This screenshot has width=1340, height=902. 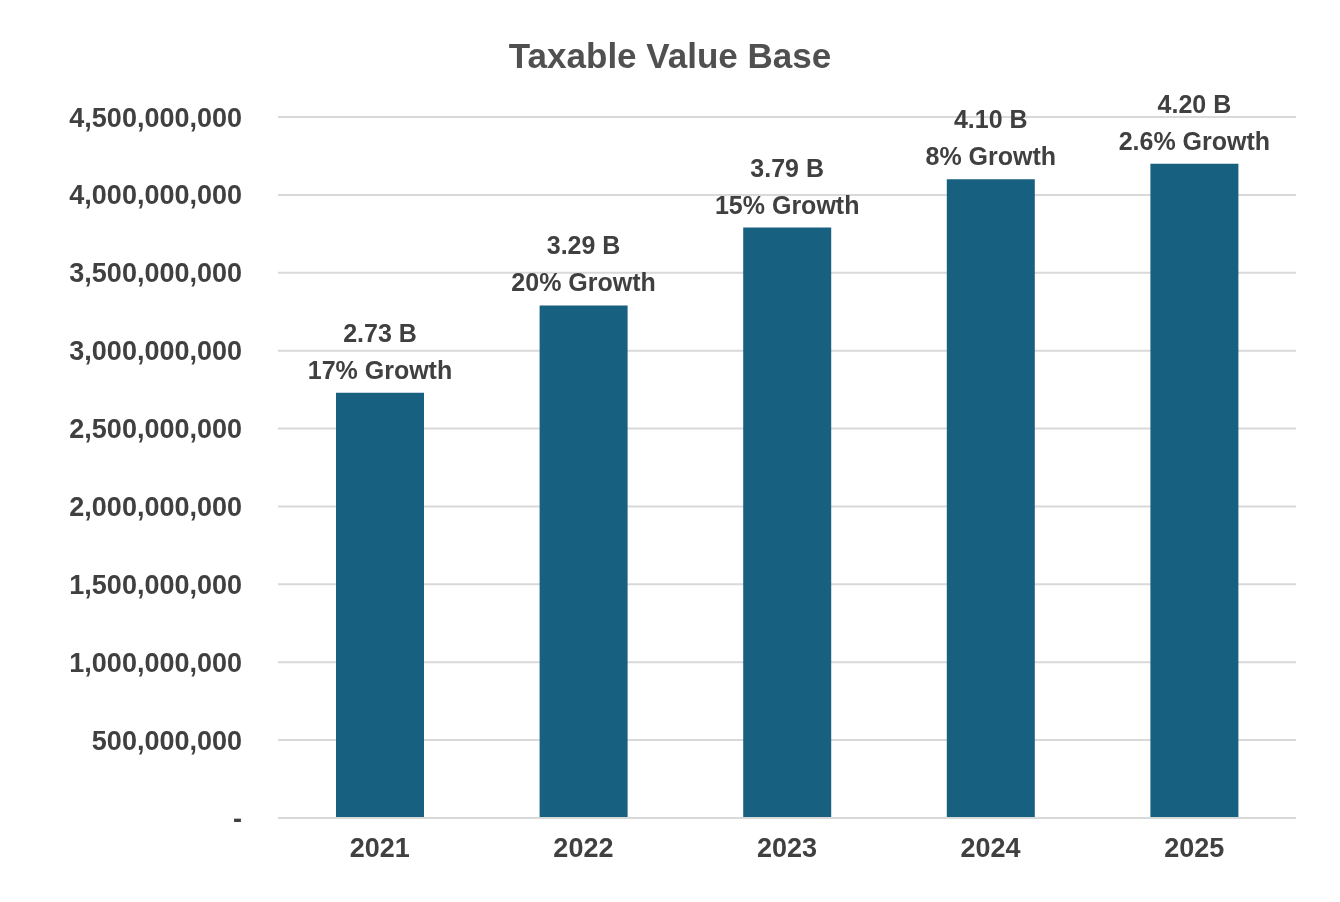 I want to click on x-tick-label: 2023, so click(x=787, y=848).